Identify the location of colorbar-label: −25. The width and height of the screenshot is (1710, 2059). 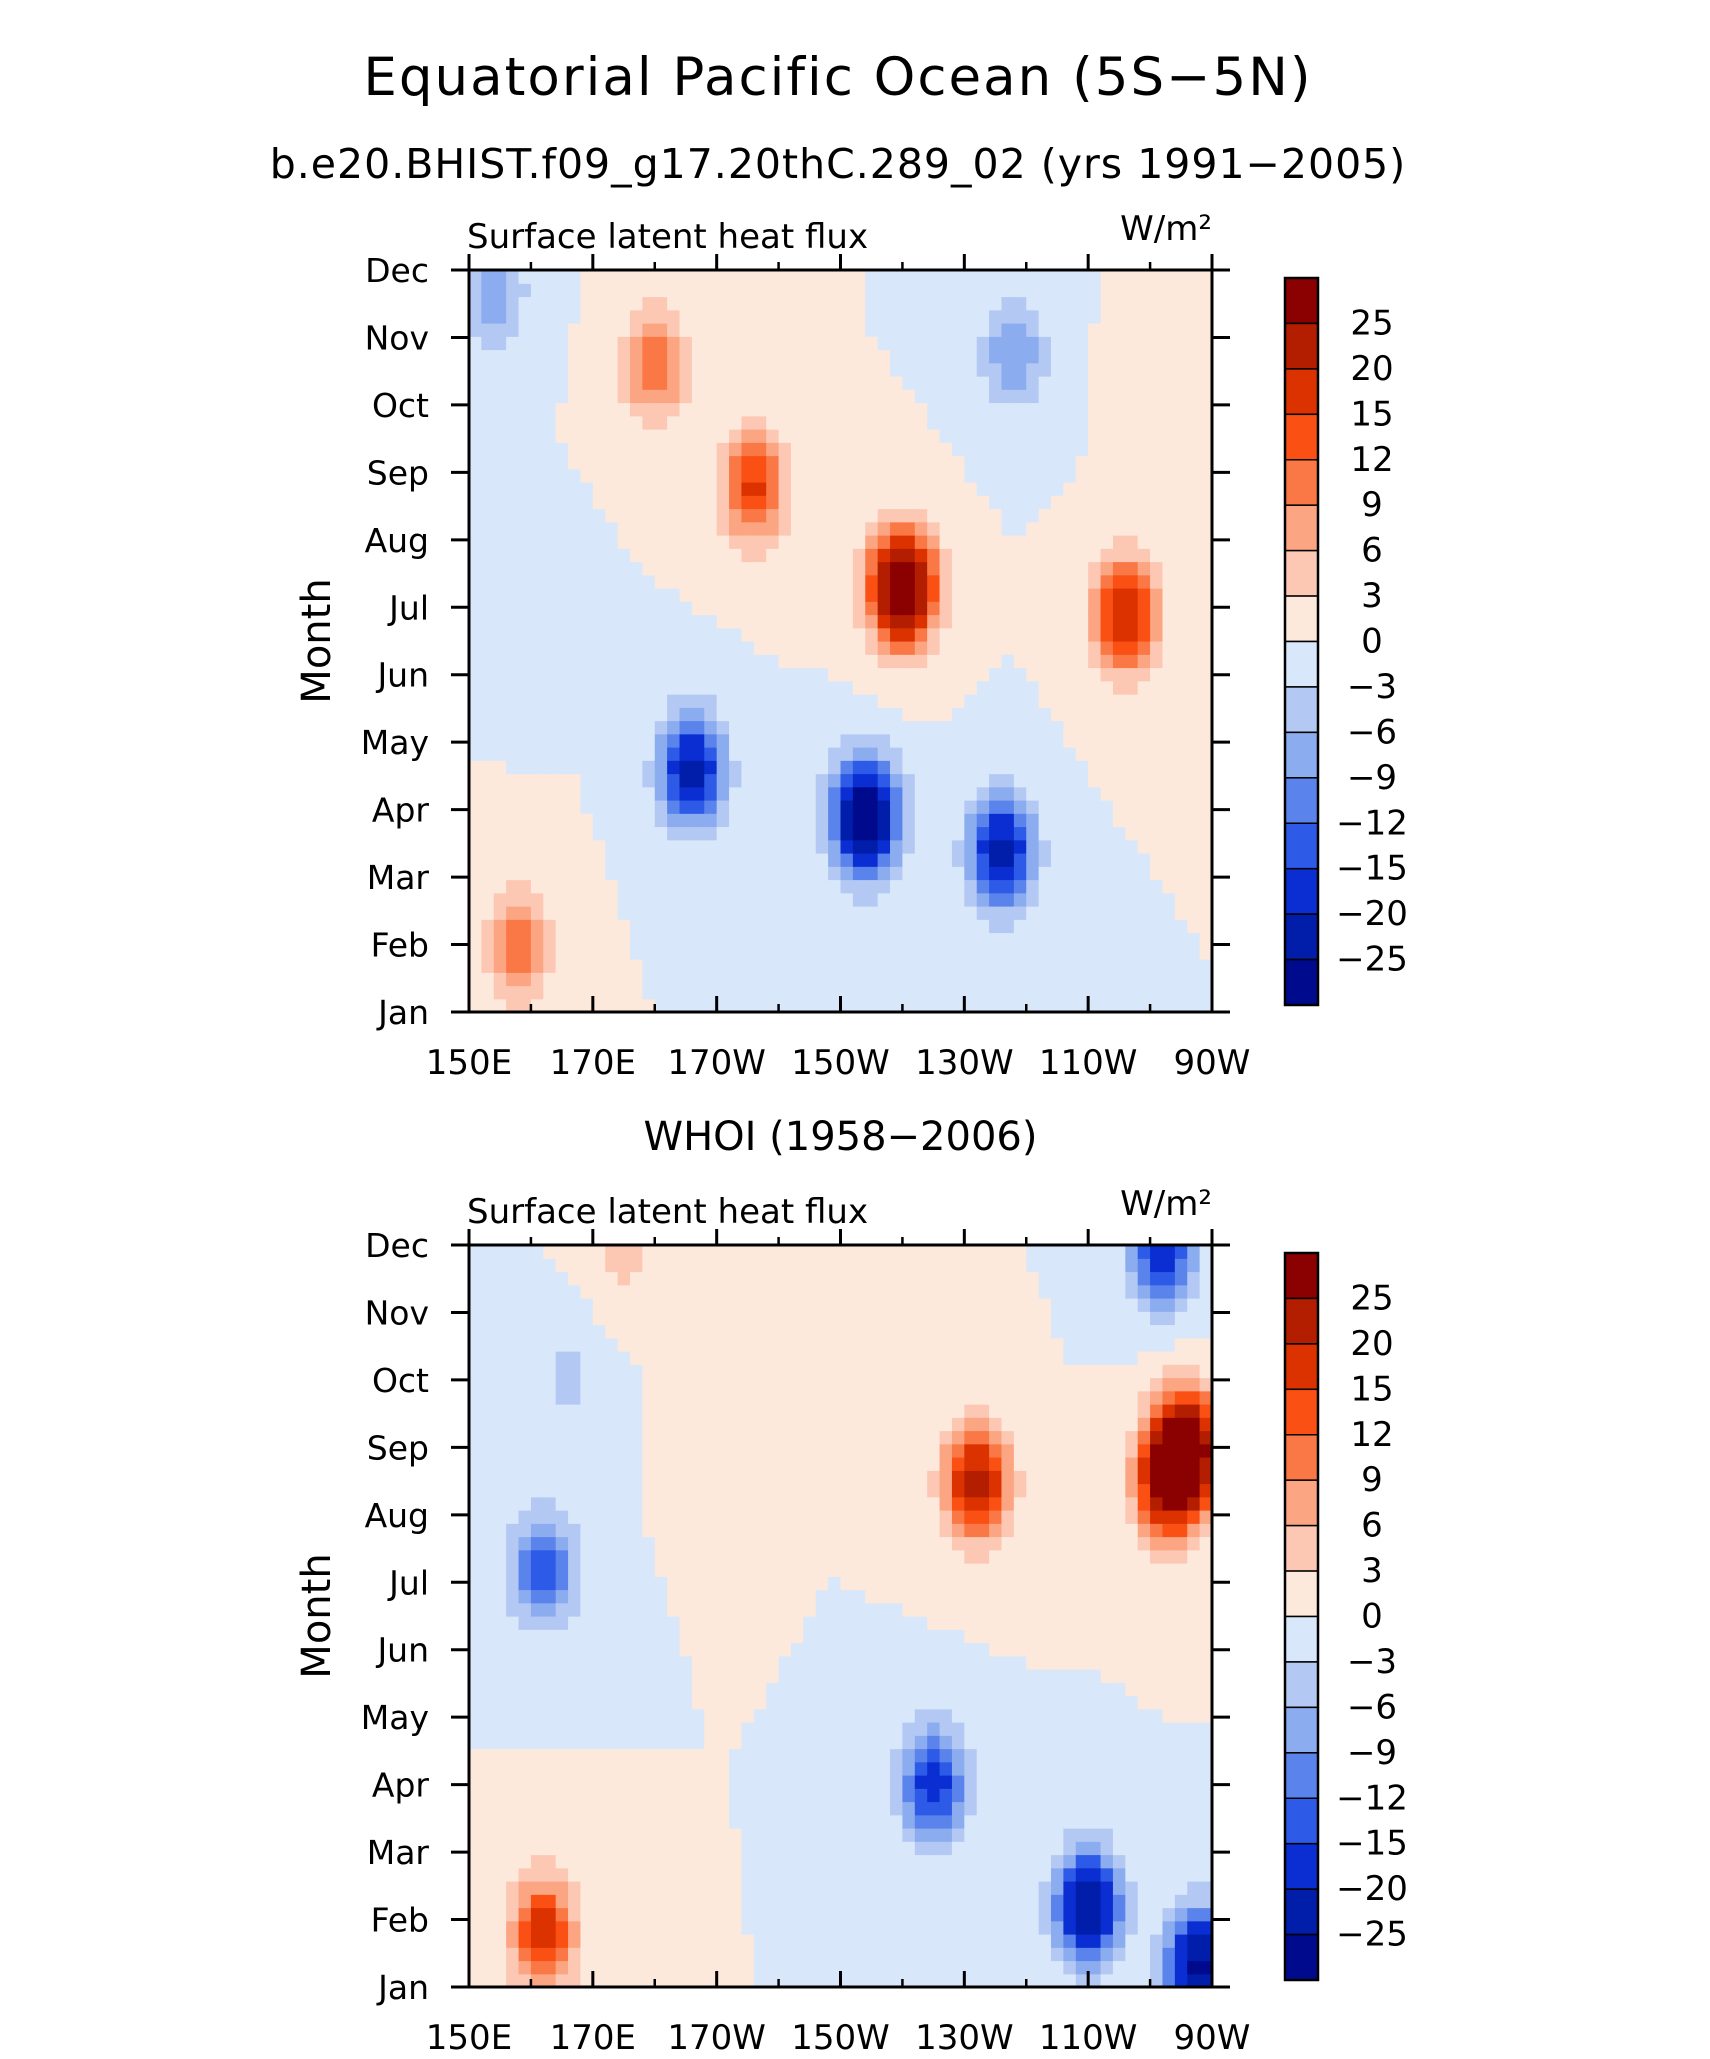
(1372, 960).